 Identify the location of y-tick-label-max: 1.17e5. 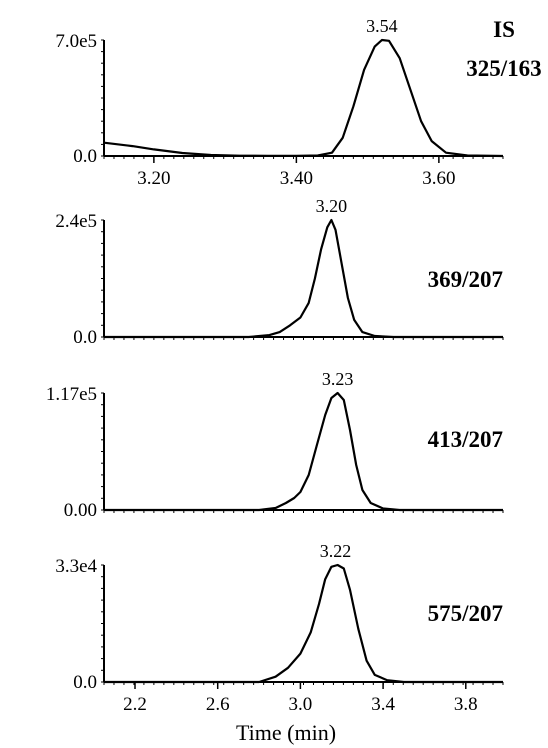
(71, 394).